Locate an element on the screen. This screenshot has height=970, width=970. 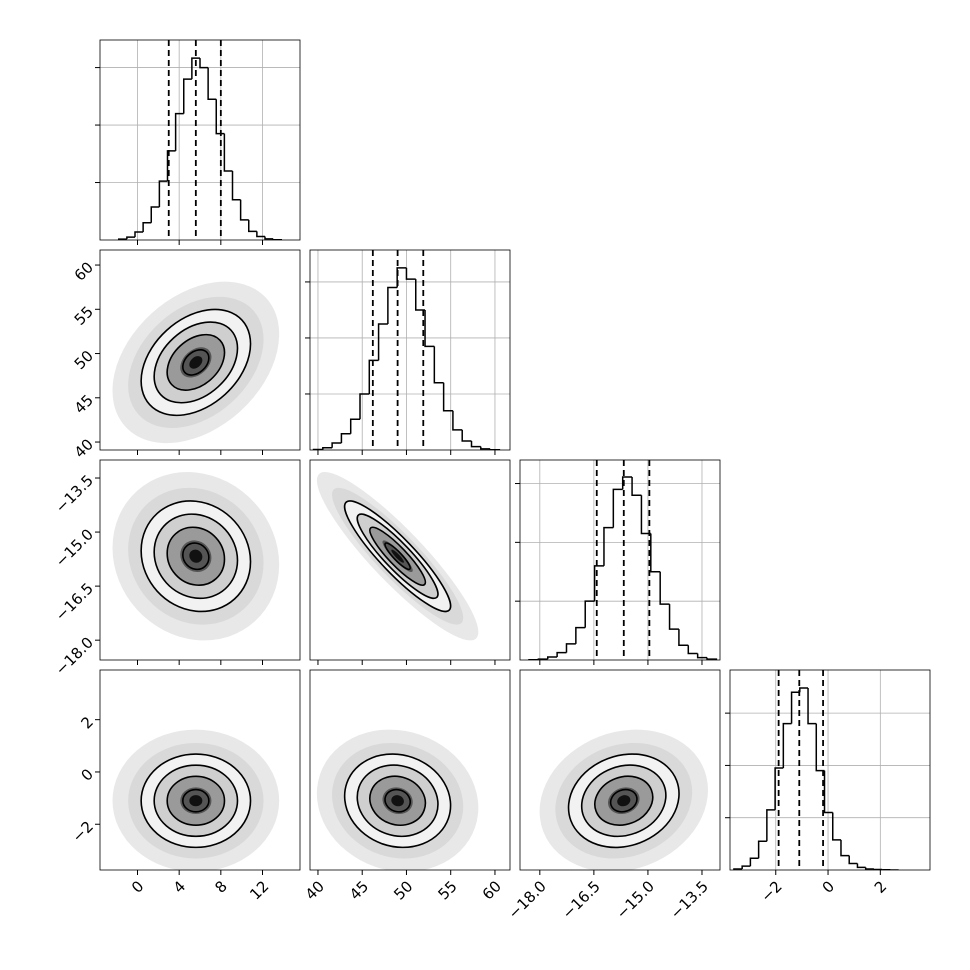
y-tick-label: 40 is located at coordinates (84, 448).